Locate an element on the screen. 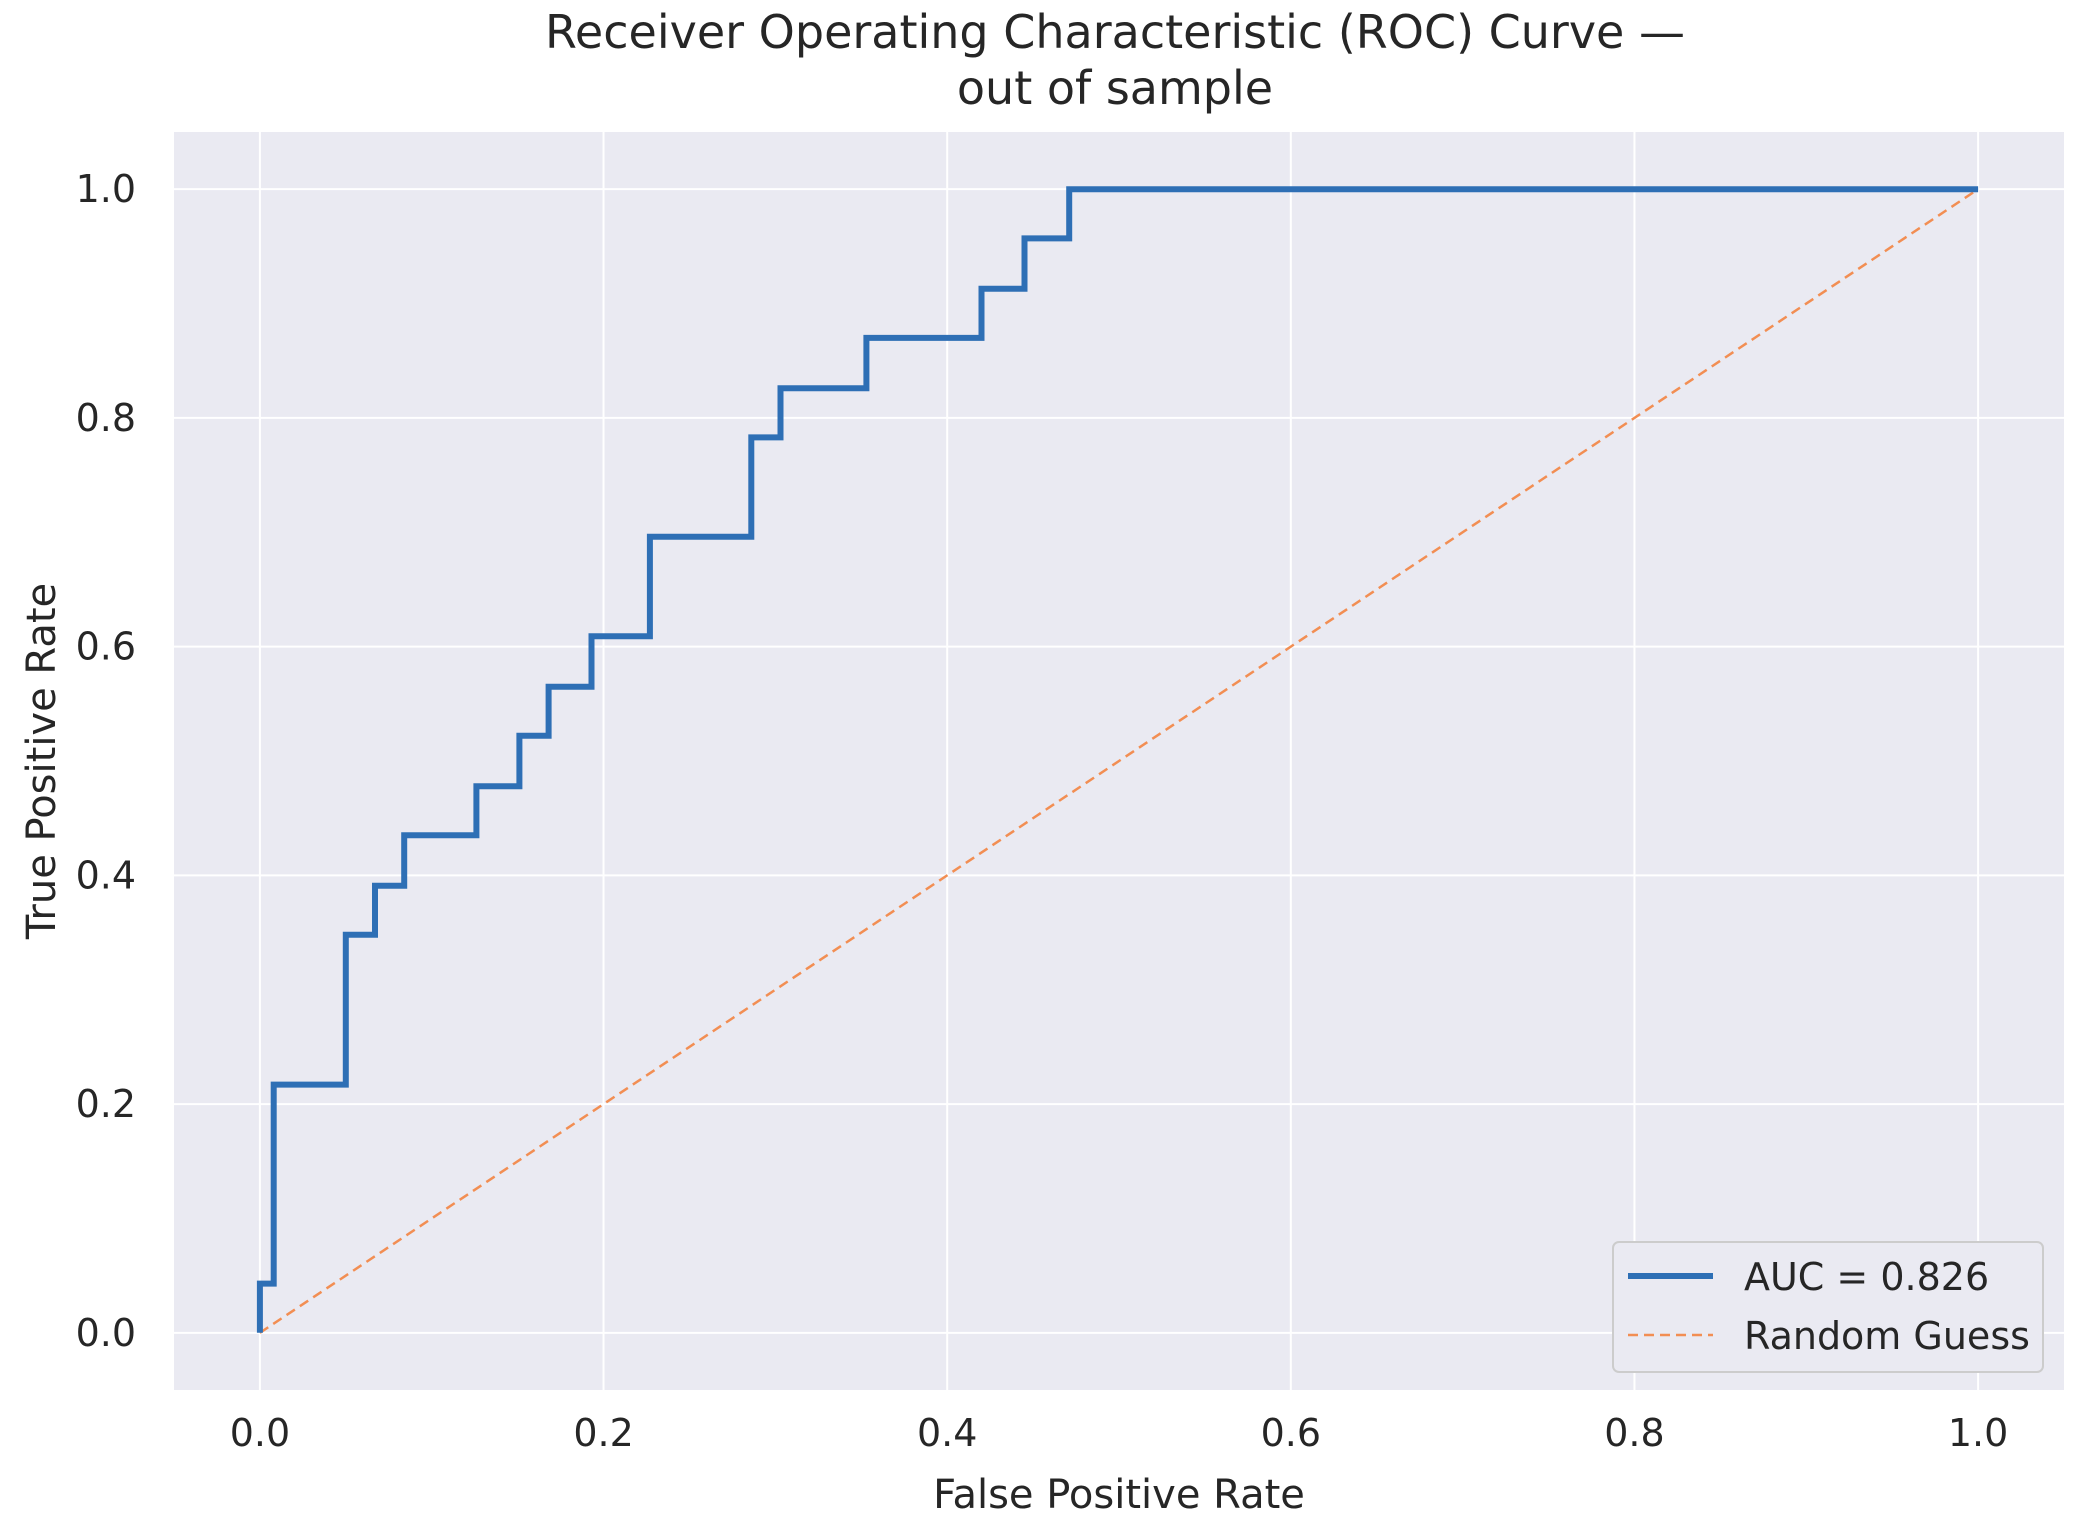  y-tick-labels: 0.0 0.2 0.4 0.6 0.8 1.0 is located at coordinates (106, 761).